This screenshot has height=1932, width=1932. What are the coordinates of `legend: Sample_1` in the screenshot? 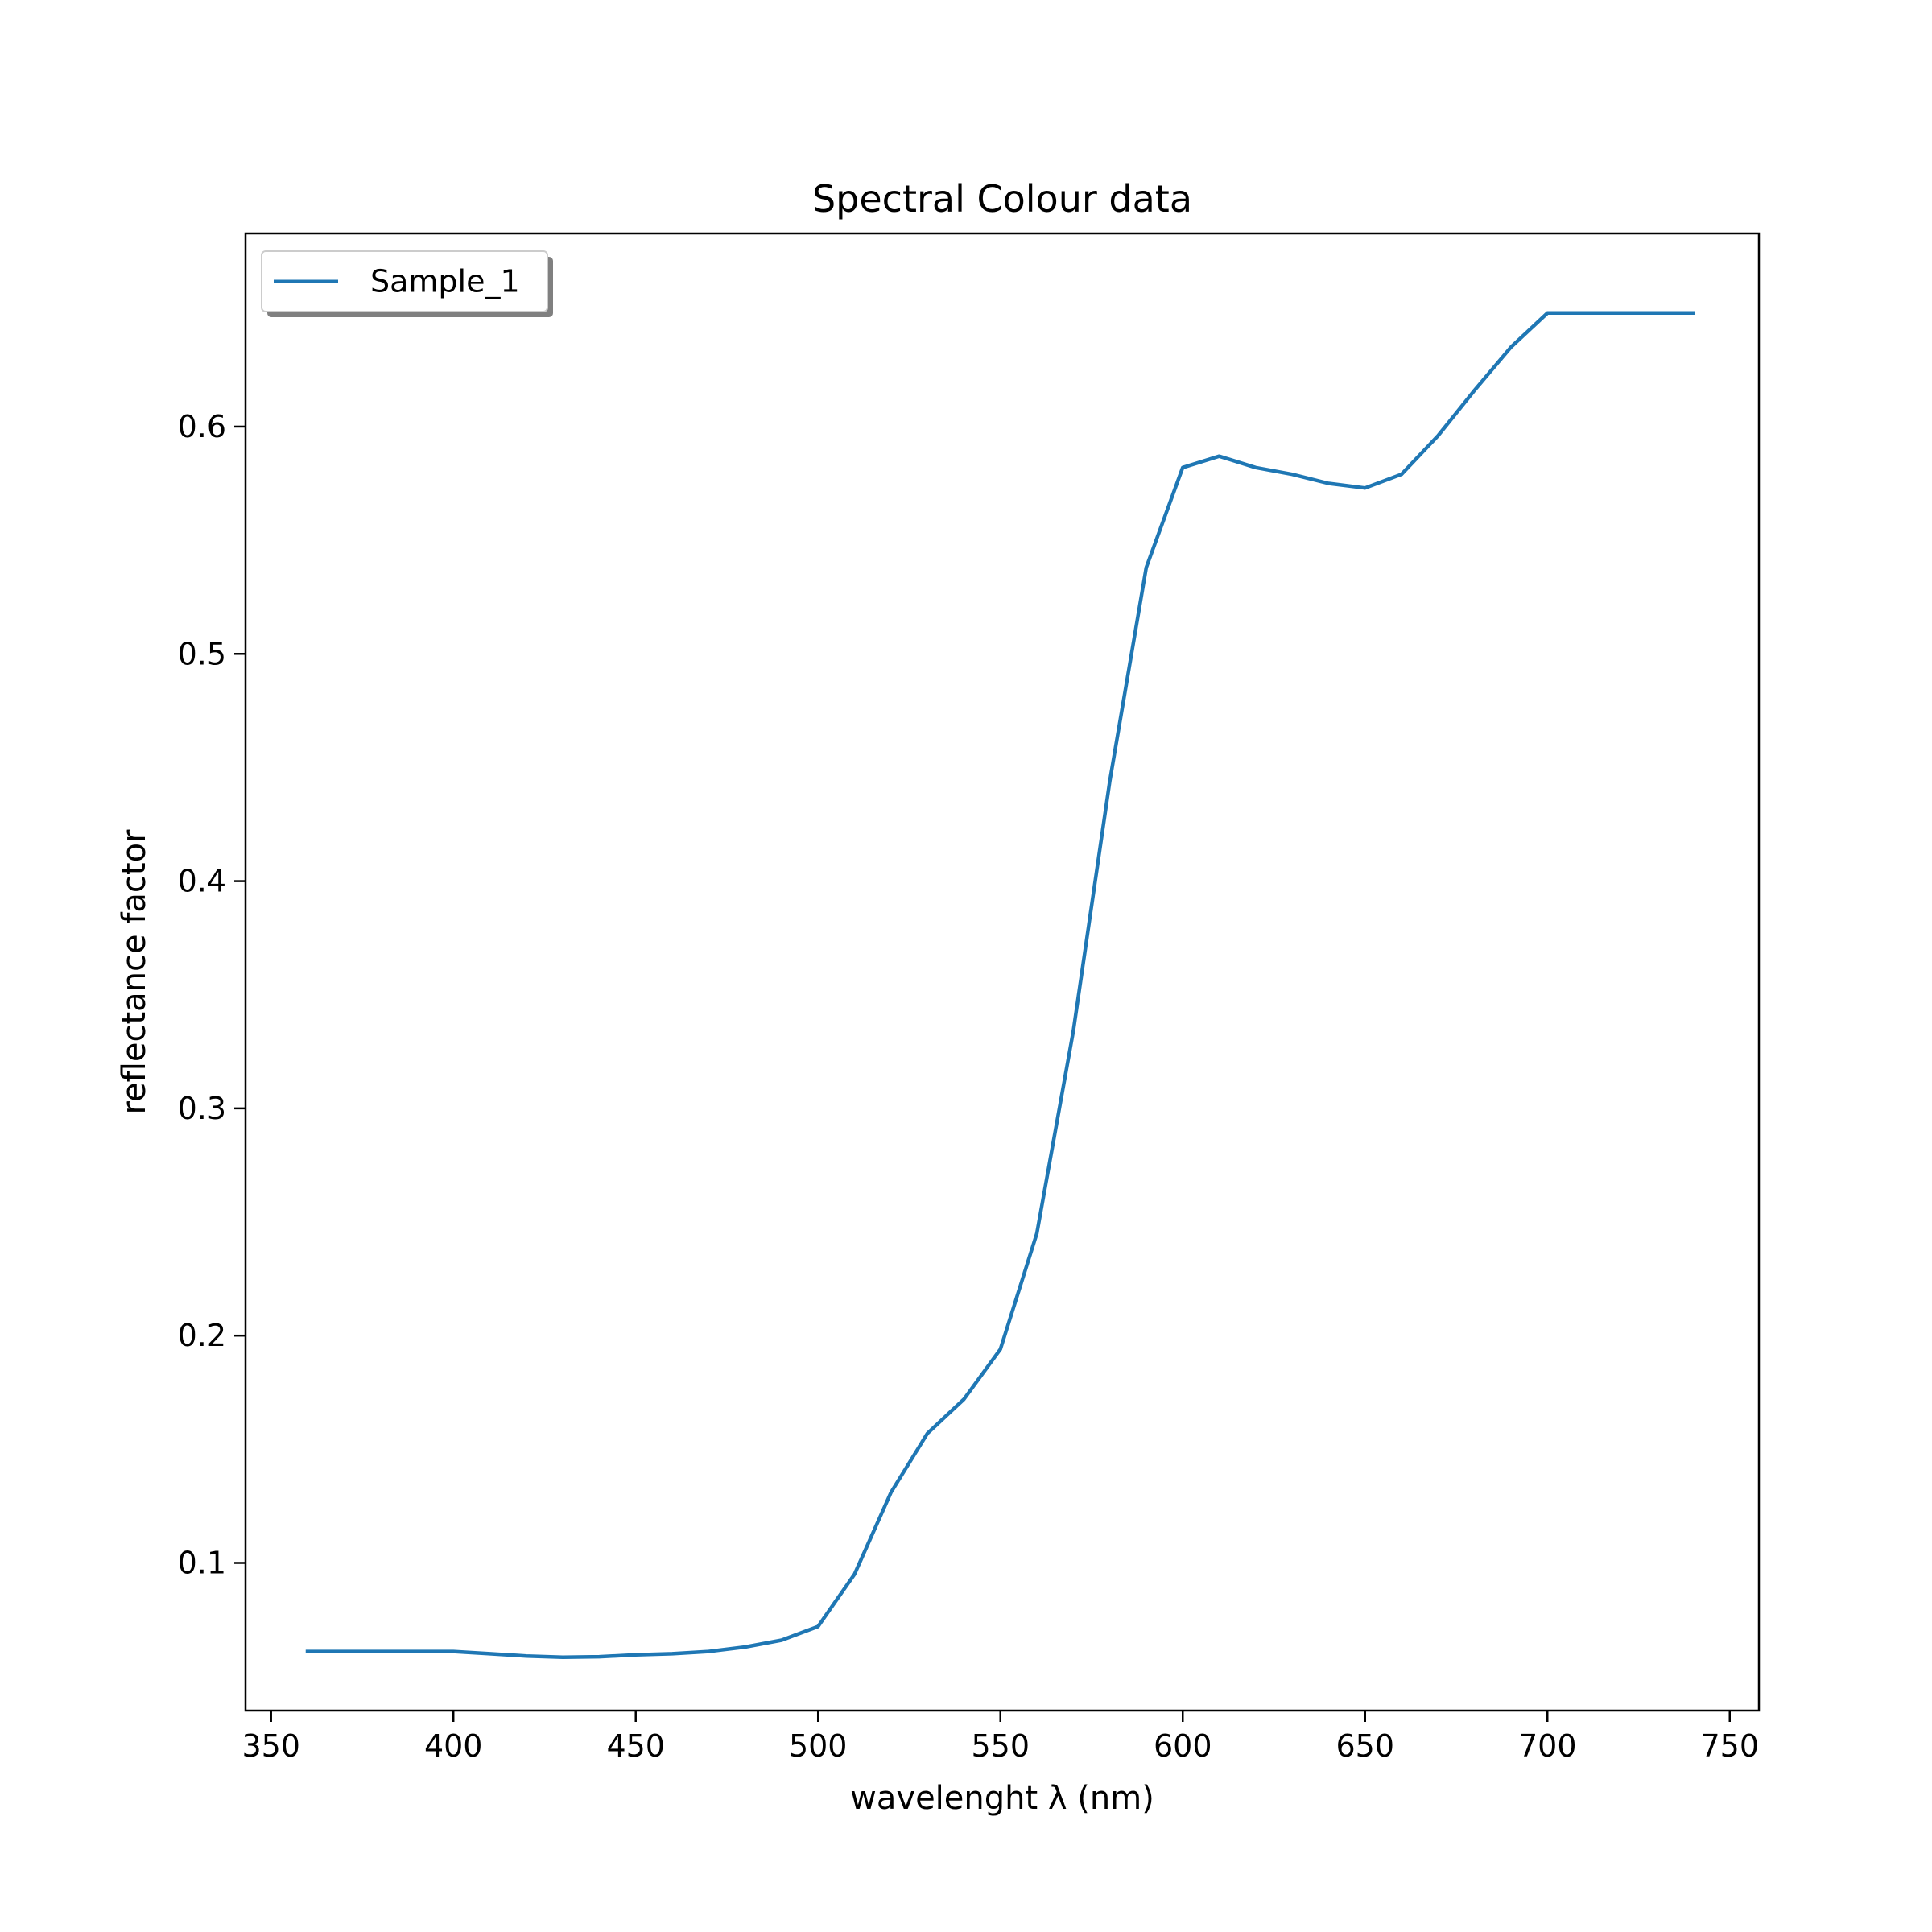 It's located at (407, 283).